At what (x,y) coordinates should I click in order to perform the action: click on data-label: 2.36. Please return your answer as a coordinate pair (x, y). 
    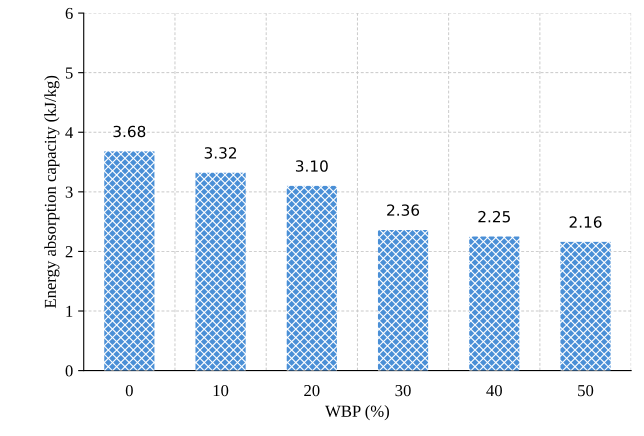
    Looking at the image, I should click on (403, 210).